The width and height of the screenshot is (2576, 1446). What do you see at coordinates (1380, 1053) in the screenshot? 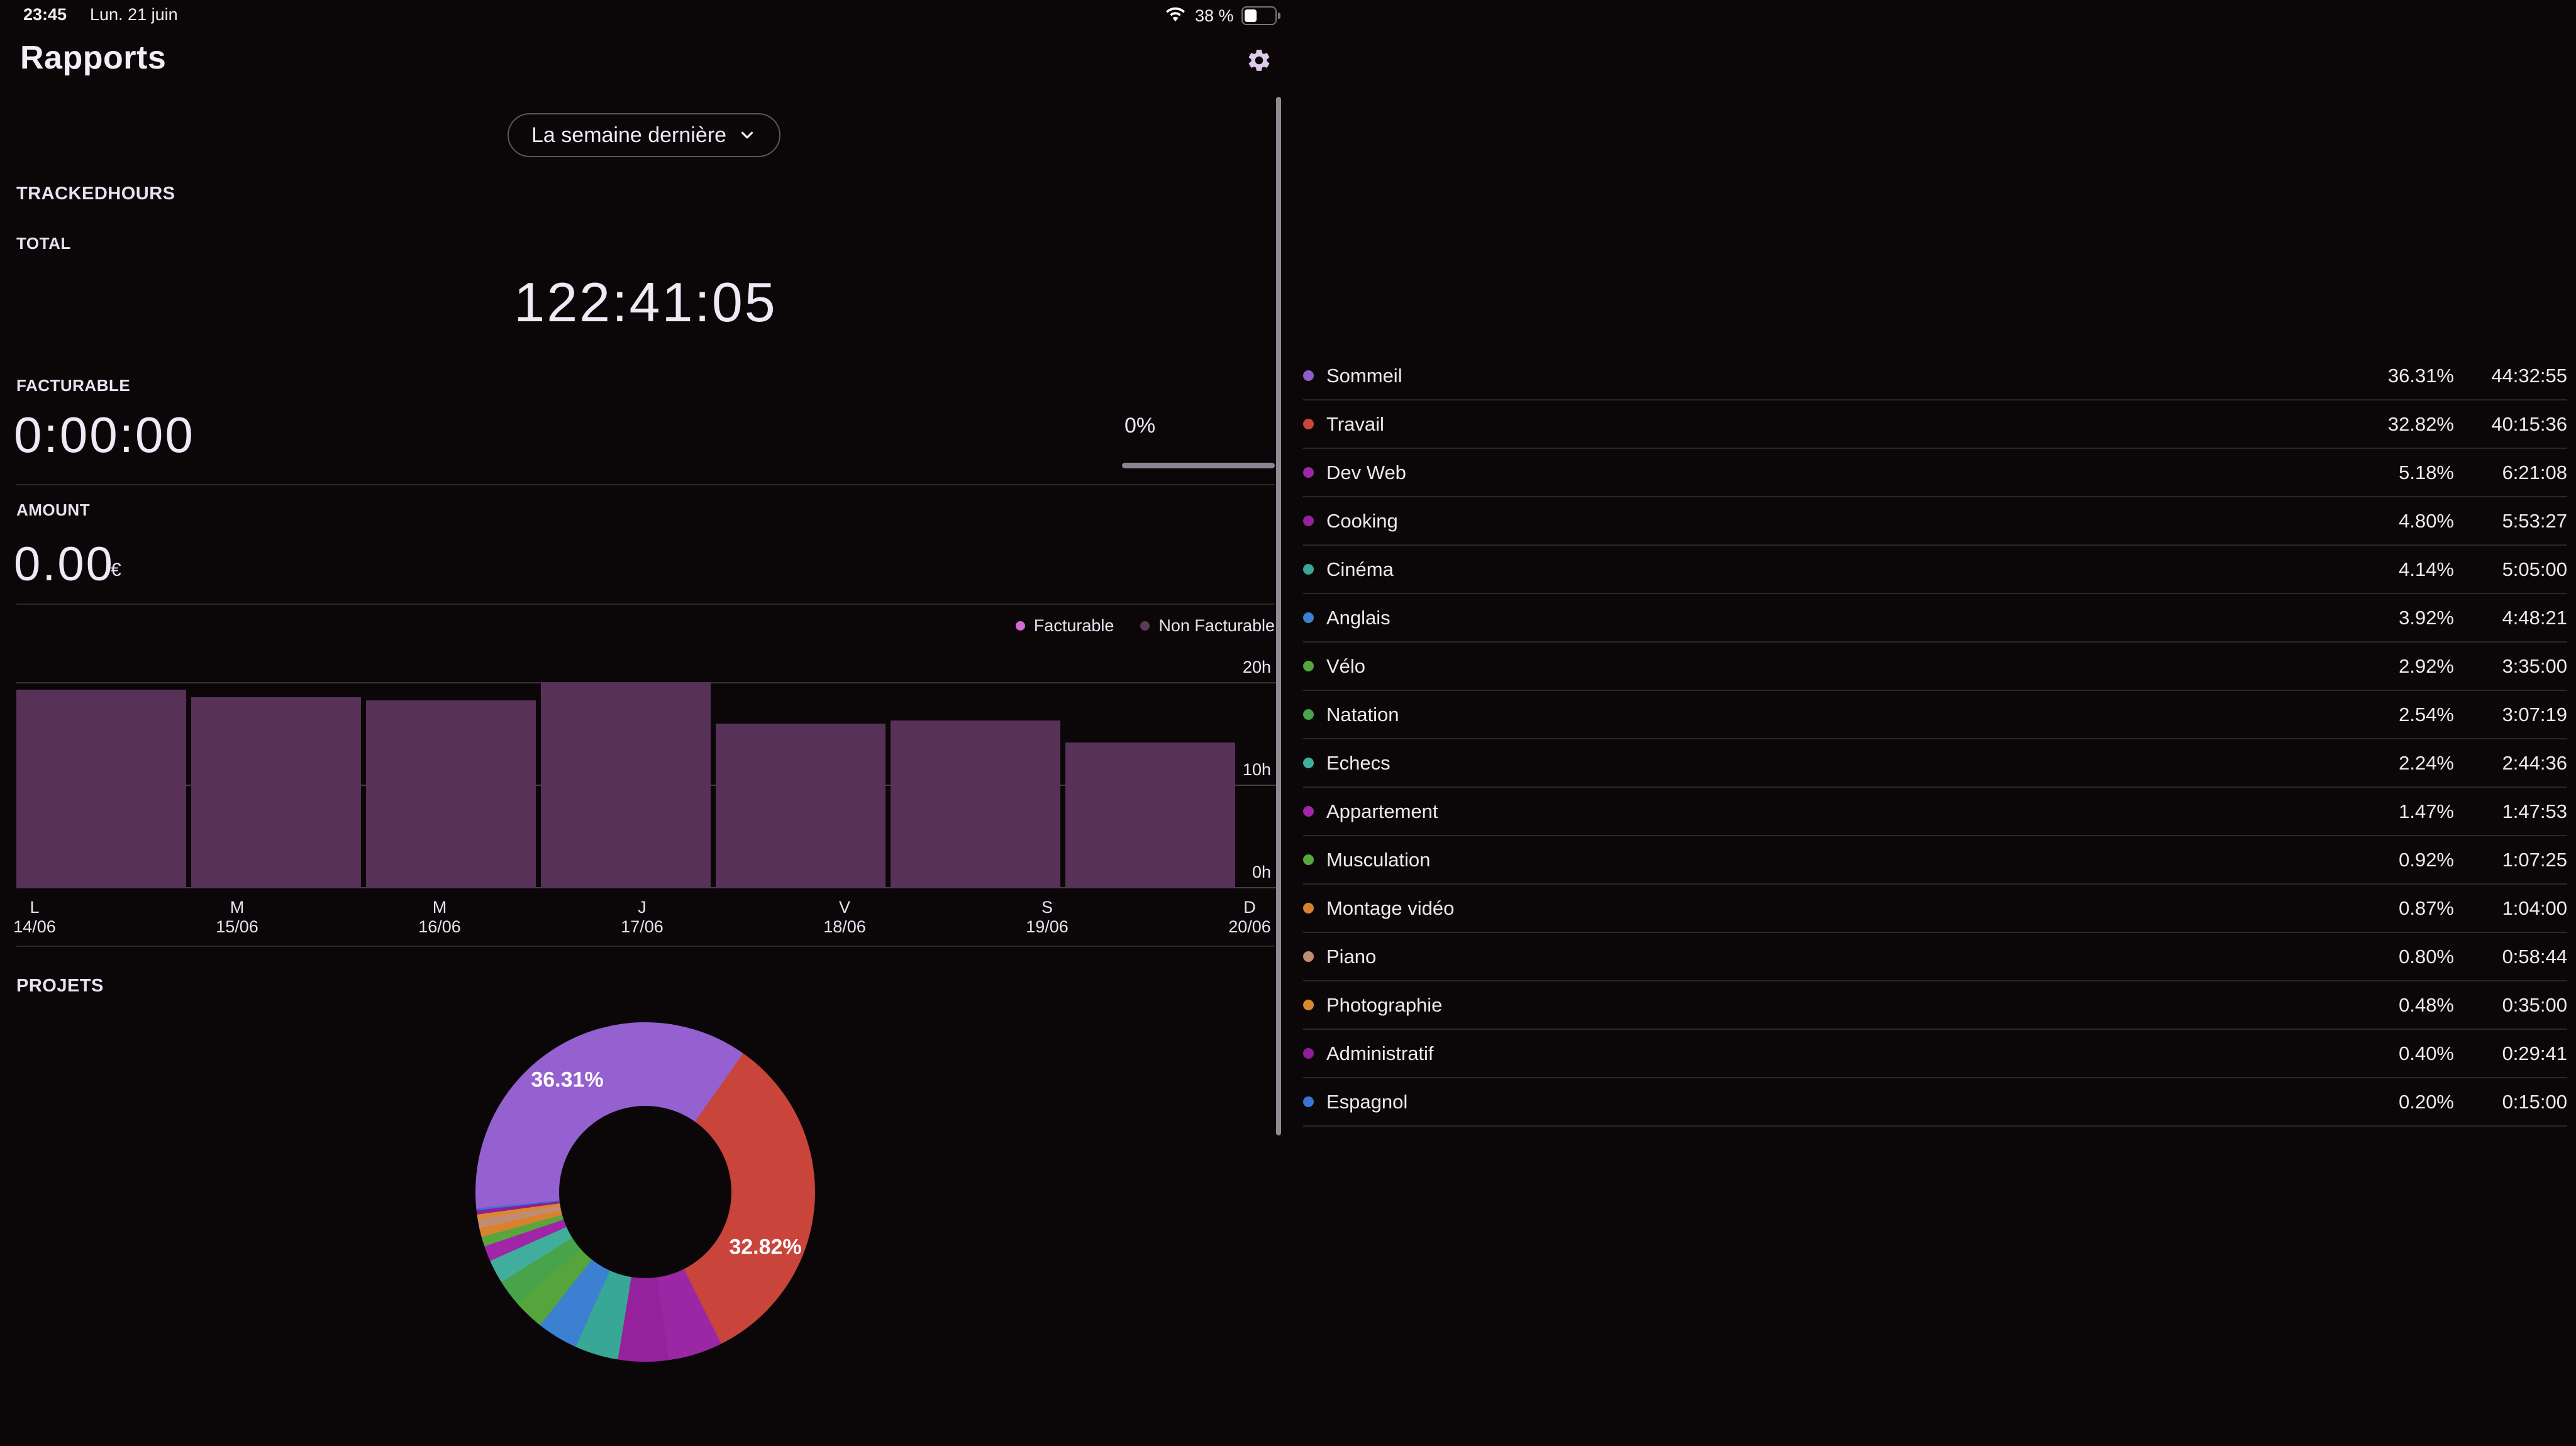
I see `project-name: Administratif` at bounding box center [1380, 1053].